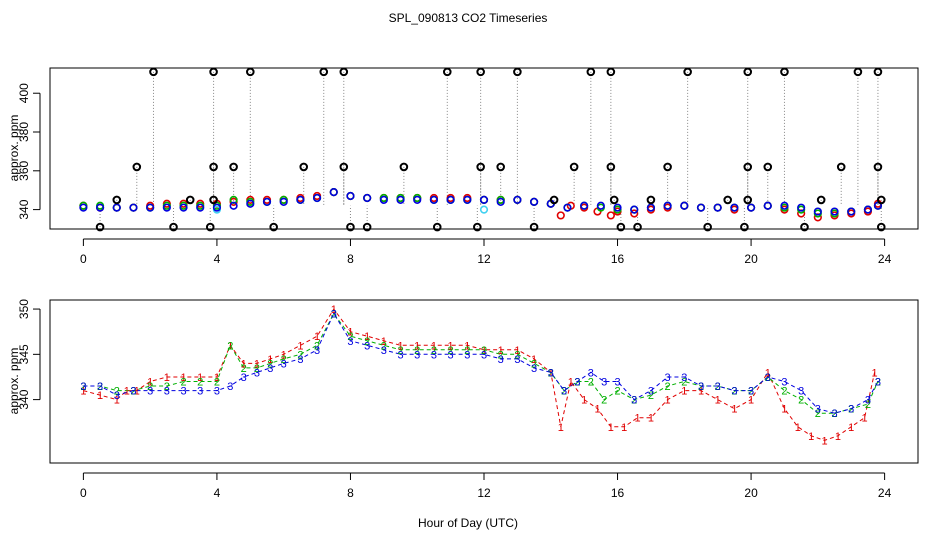 The image size is (936, 540). What do you see at coordinates (24, 309) in the screenshot?
I see `y-tick-label: 350` at bounding box center [24, 309].